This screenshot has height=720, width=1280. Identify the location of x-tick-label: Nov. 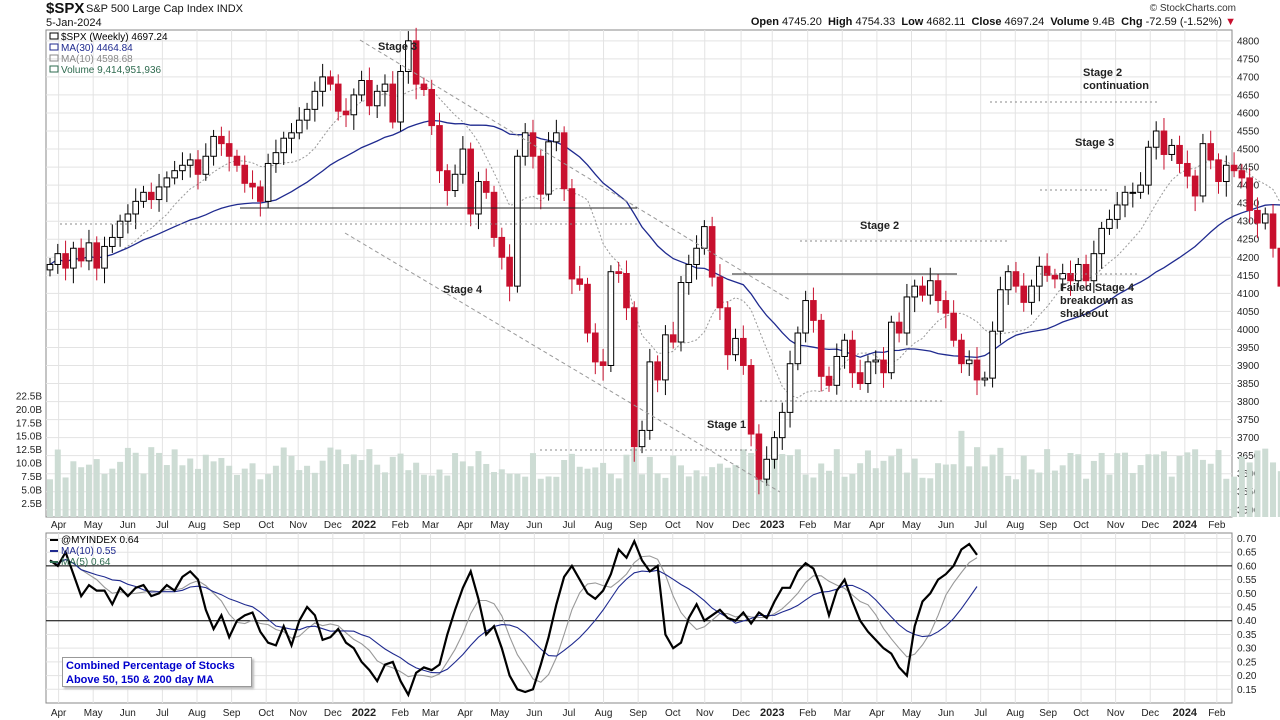
(1116, 525).